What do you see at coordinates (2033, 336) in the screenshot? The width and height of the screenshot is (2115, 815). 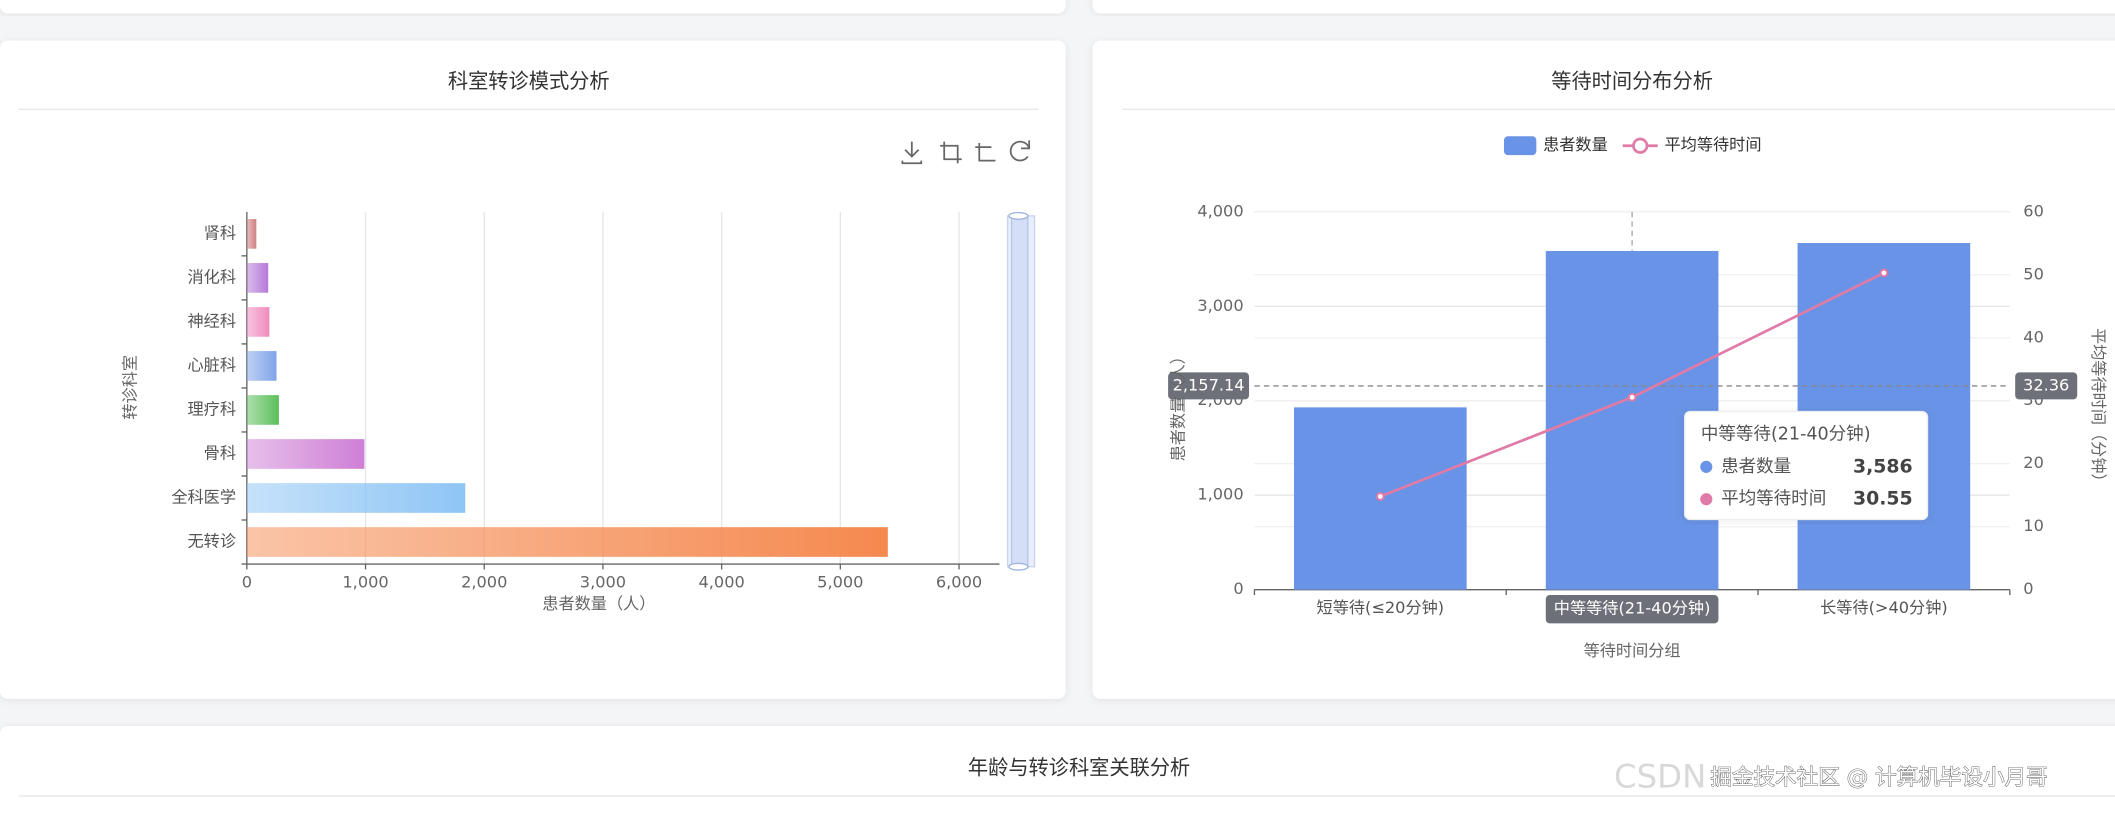 I see `y2-tick-label: 40` at bounding box center [2033, 336].